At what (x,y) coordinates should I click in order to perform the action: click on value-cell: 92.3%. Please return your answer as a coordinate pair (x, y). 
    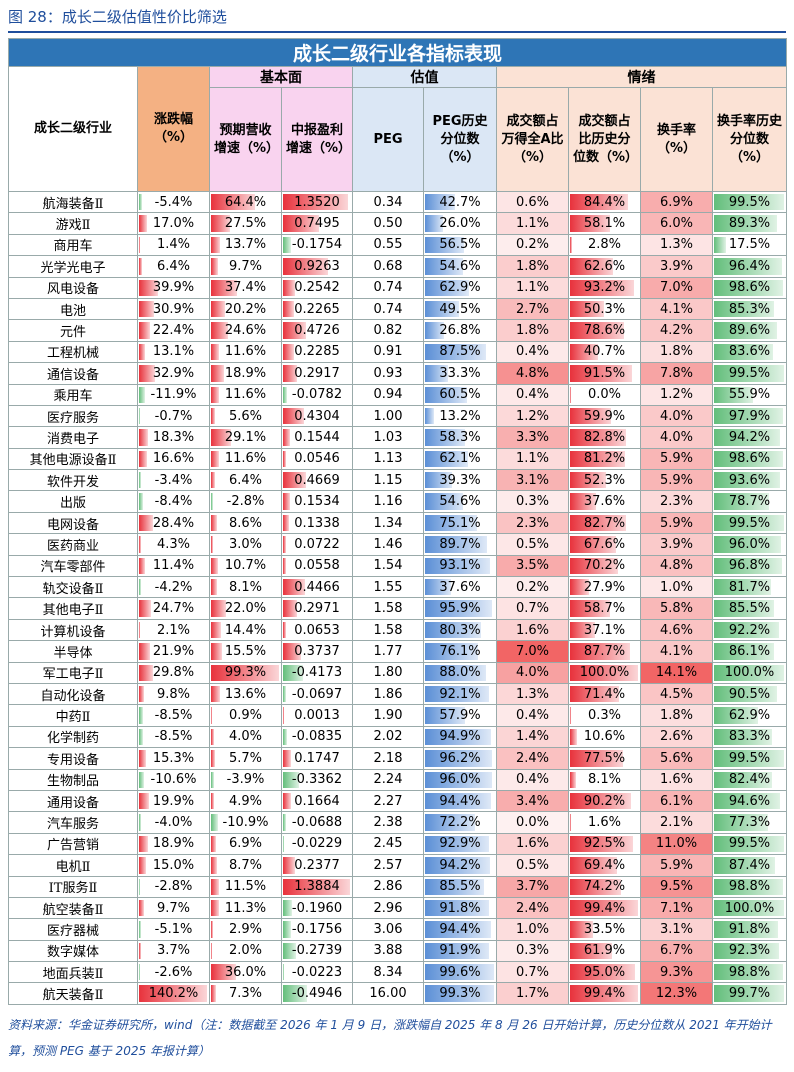
    Looking at the image, I should click on (749, 951).